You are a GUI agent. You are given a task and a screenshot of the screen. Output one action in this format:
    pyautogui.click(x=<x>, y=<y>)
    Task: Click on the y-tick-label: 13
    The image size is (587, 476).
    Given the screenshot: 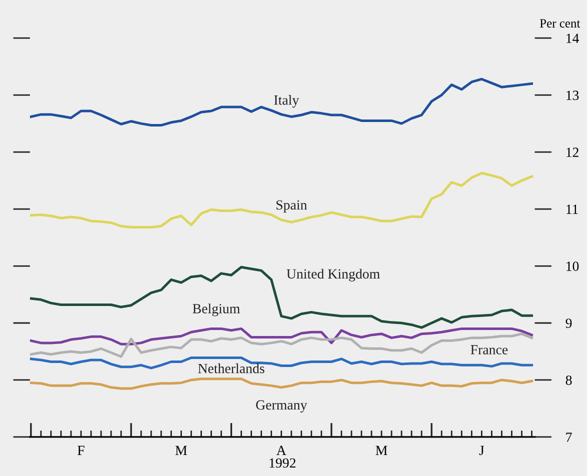 What is the action you would take?
    pyautogui.click(x=572, y=95)
    